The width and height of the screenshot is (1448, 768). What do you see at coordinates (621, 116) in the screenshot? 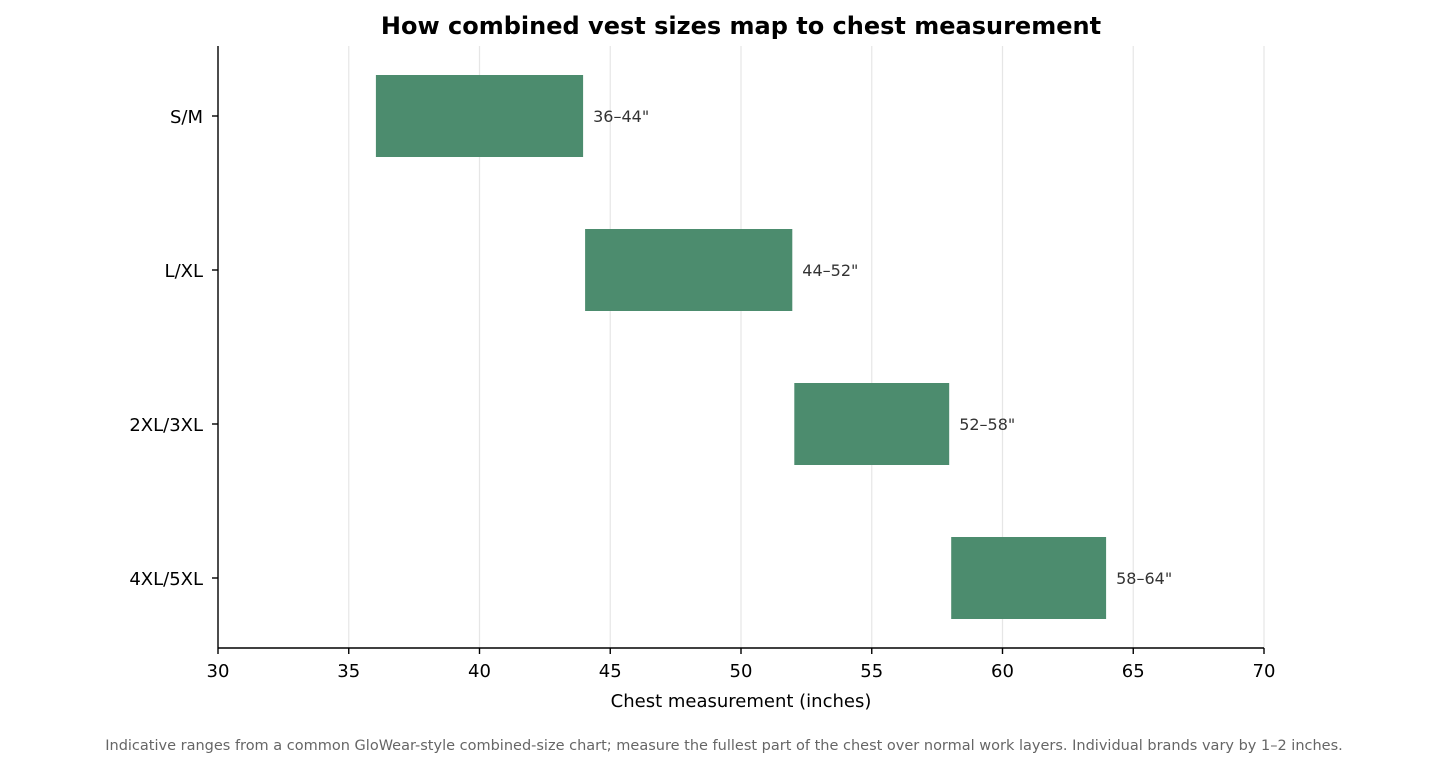
I see `data-label-0: 36–44"` at bounding box center [621, 116].